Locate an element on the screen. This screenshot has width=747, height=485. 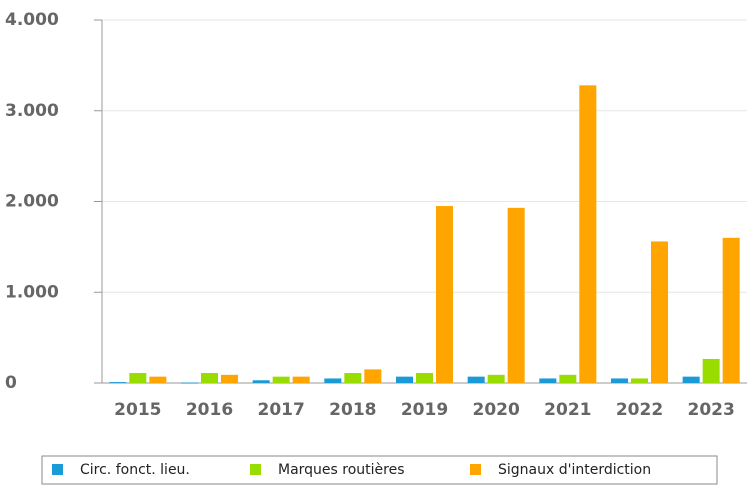
legend-box is located at coordinates (379, 470).